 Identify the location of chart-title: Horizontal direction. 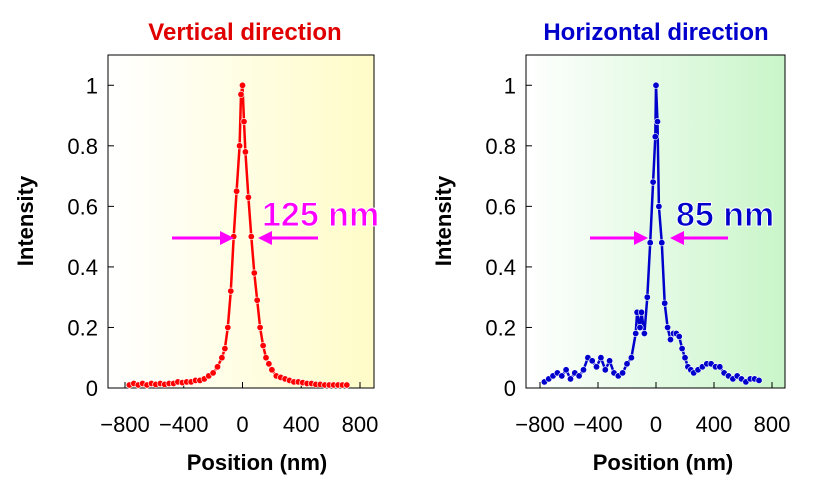
(655, 32).